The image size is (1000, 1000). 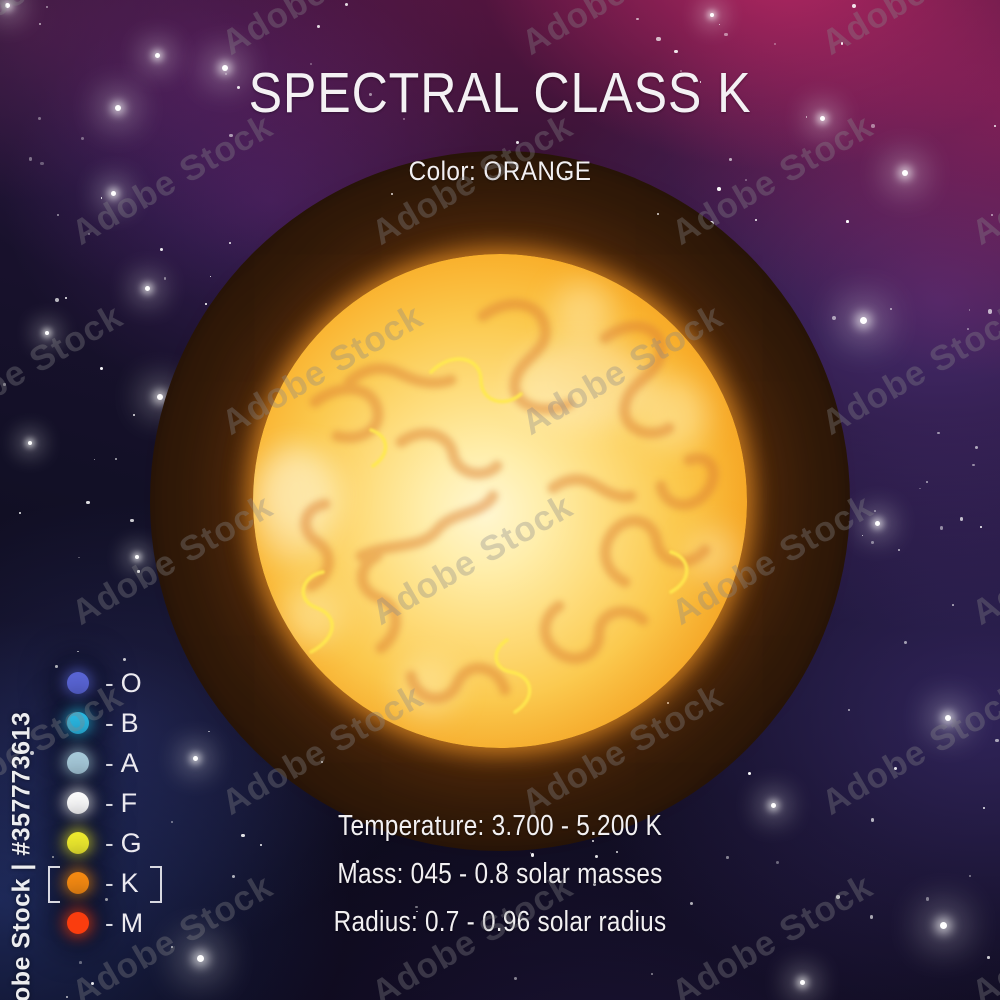 I want to click on legend-item-M: -M, so click(x=72, y=923).